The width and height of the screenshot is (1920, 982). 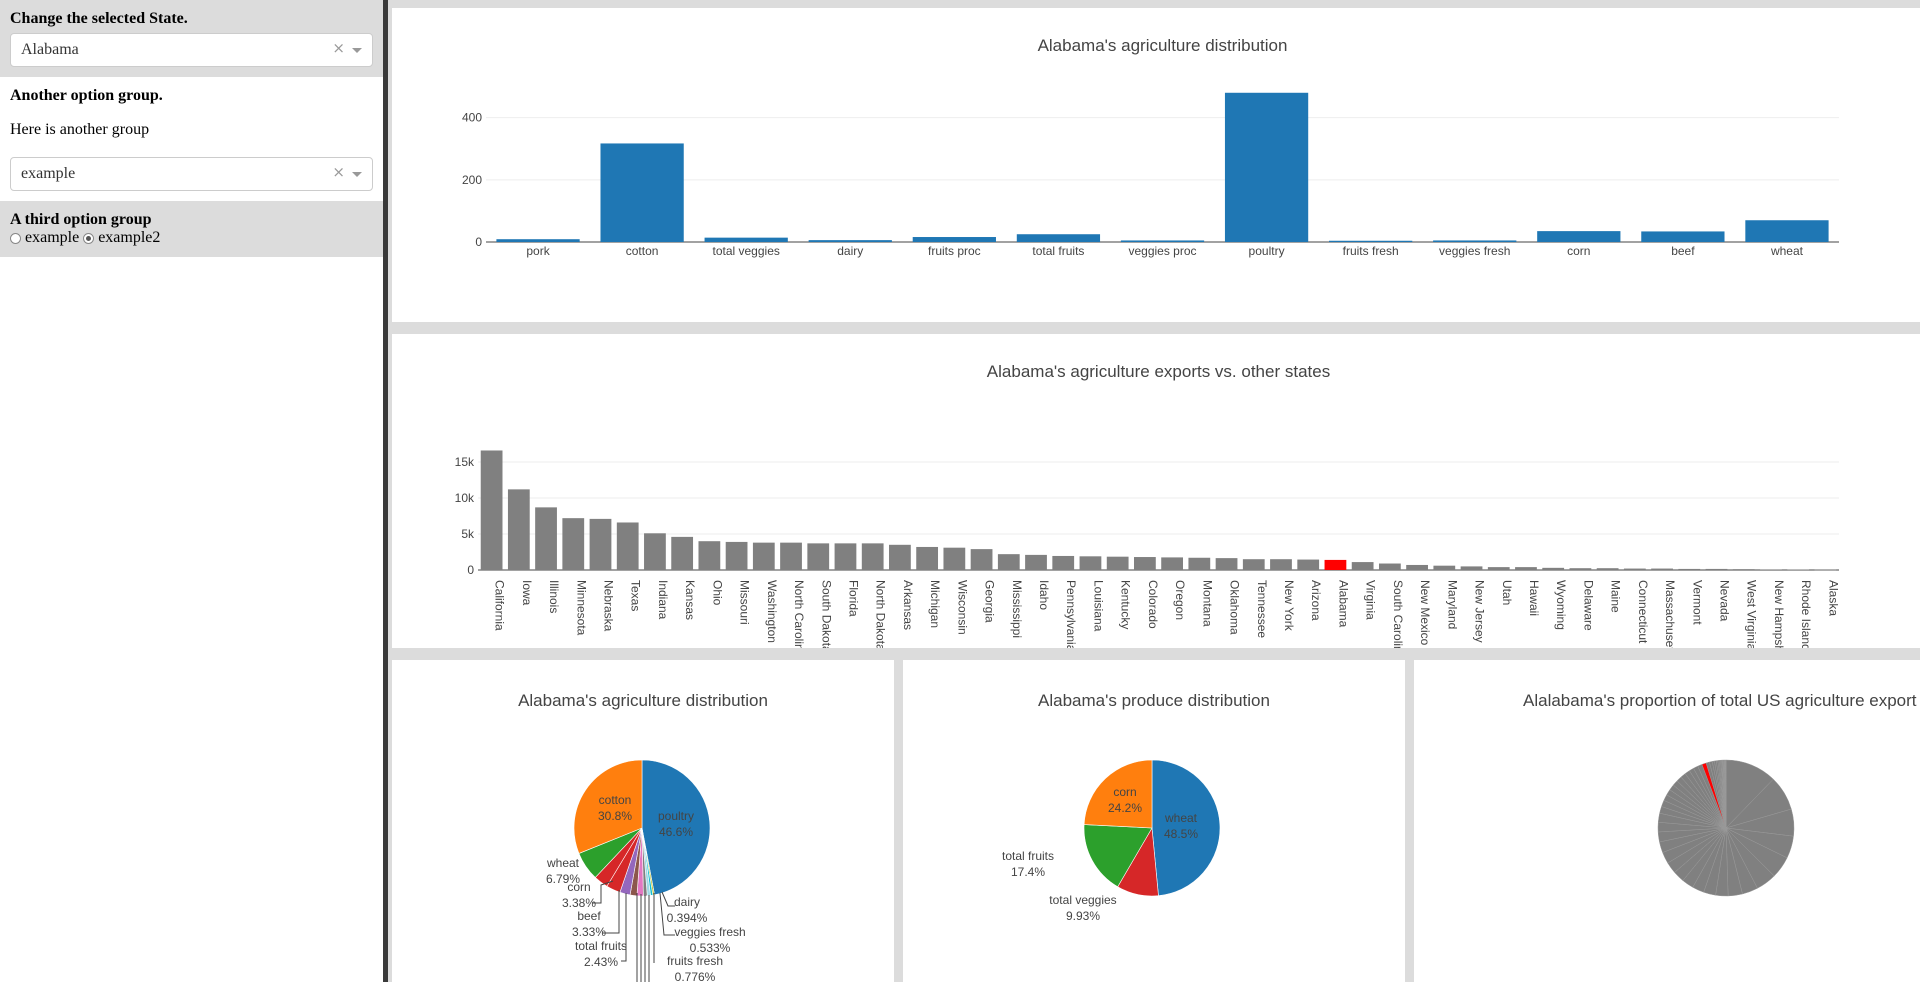 I want to click on x-tick-label: beef, so click(x=1683, y=251).